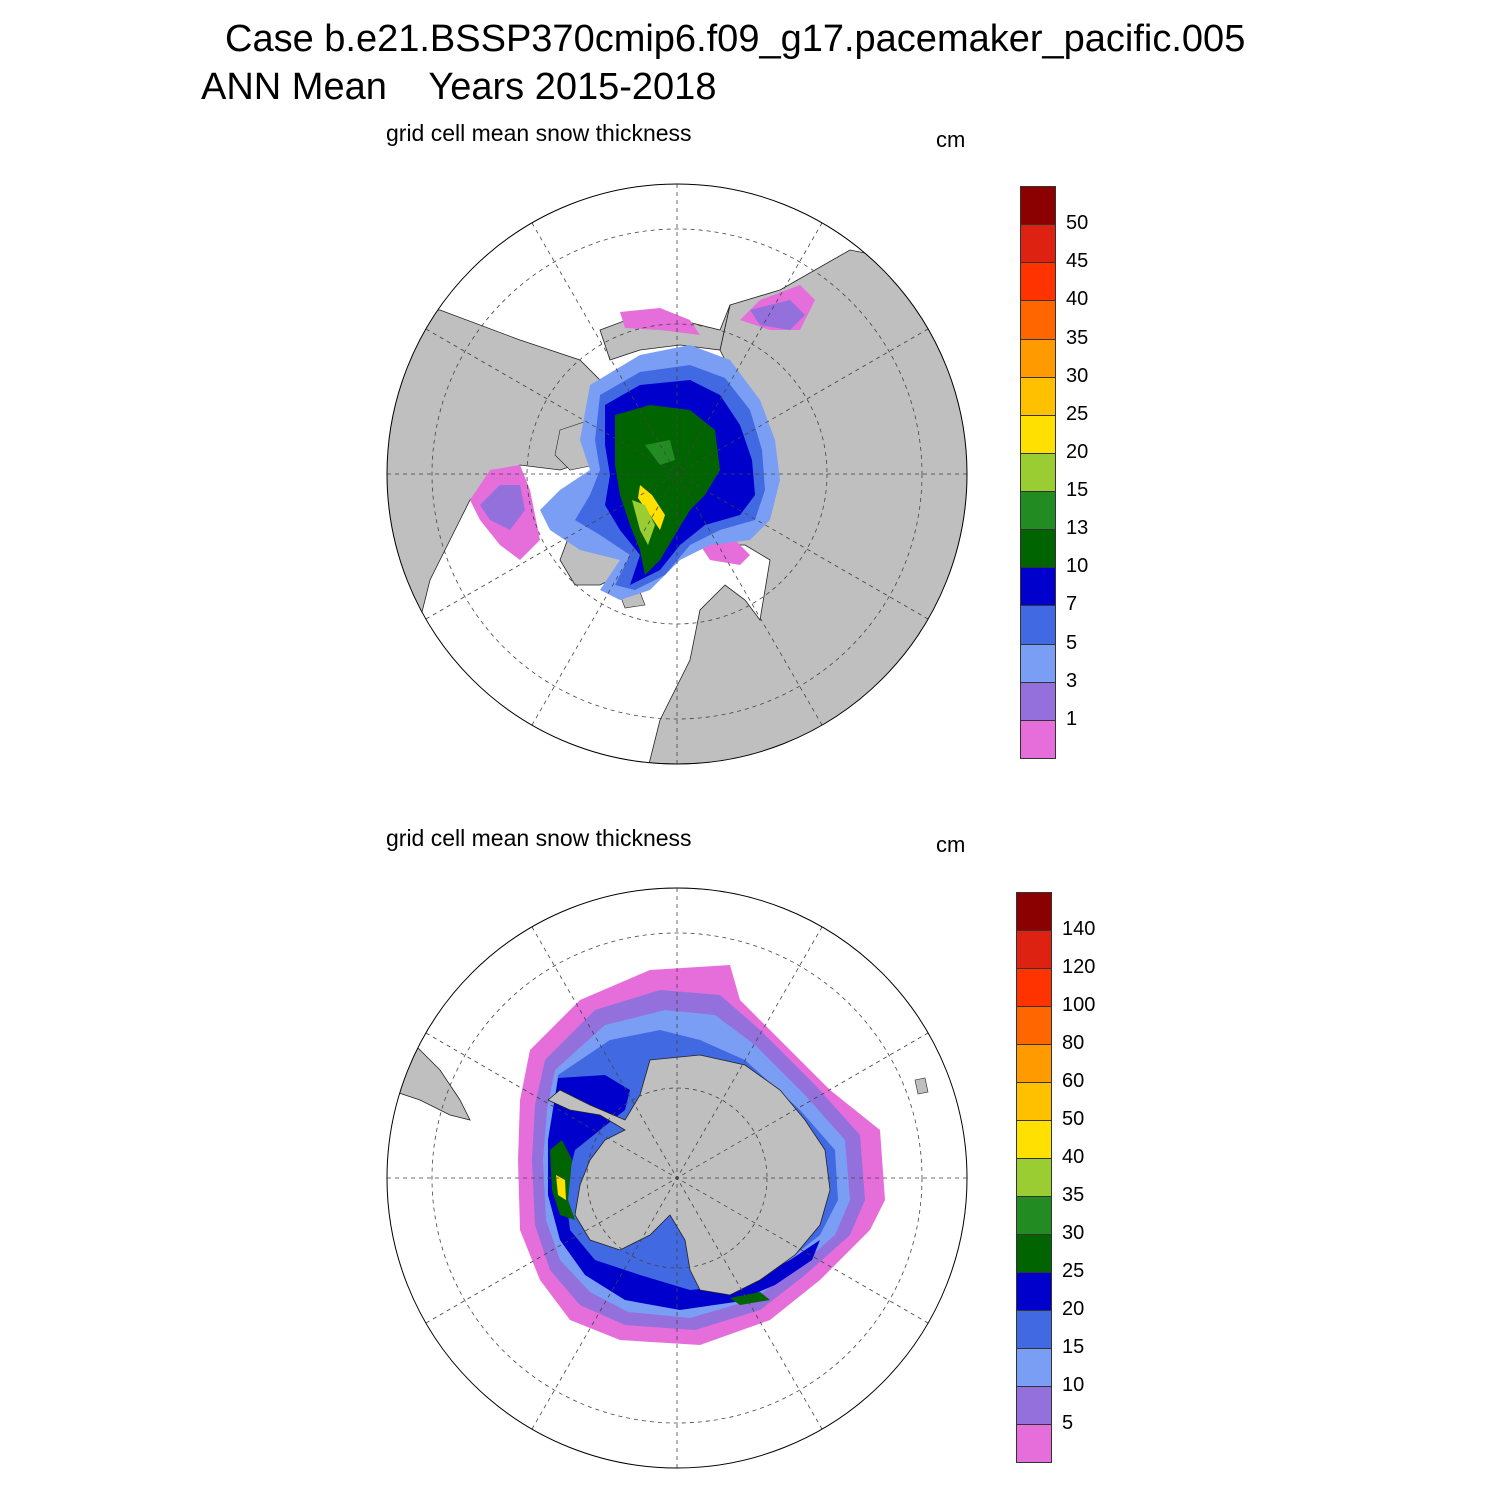  Describe the element at coordinates (1072, 604) in the screenshot. I see `north-colorbar-tick-label: 7` at that location.